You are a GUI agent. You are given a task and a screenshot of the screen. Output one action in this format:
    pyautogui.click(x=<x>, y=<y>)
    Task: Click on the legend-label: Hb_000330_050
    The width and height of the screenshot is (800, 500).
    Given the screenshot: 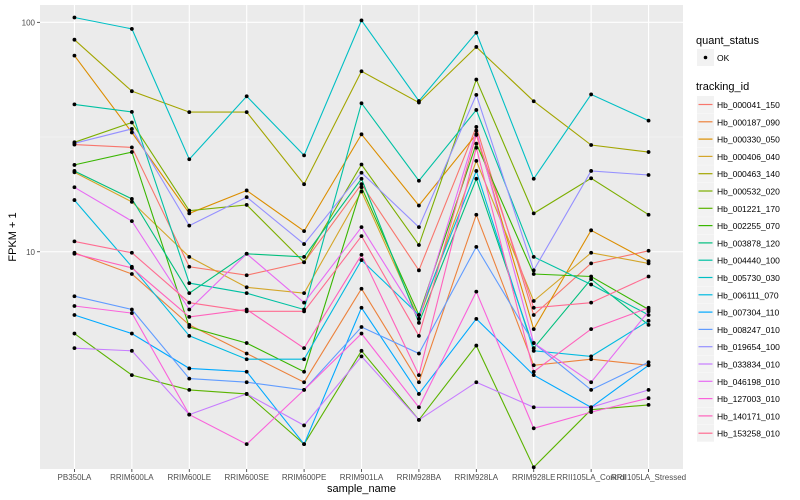 What is the action you would take?
    pyautogui.click(x=748, y=140)
    